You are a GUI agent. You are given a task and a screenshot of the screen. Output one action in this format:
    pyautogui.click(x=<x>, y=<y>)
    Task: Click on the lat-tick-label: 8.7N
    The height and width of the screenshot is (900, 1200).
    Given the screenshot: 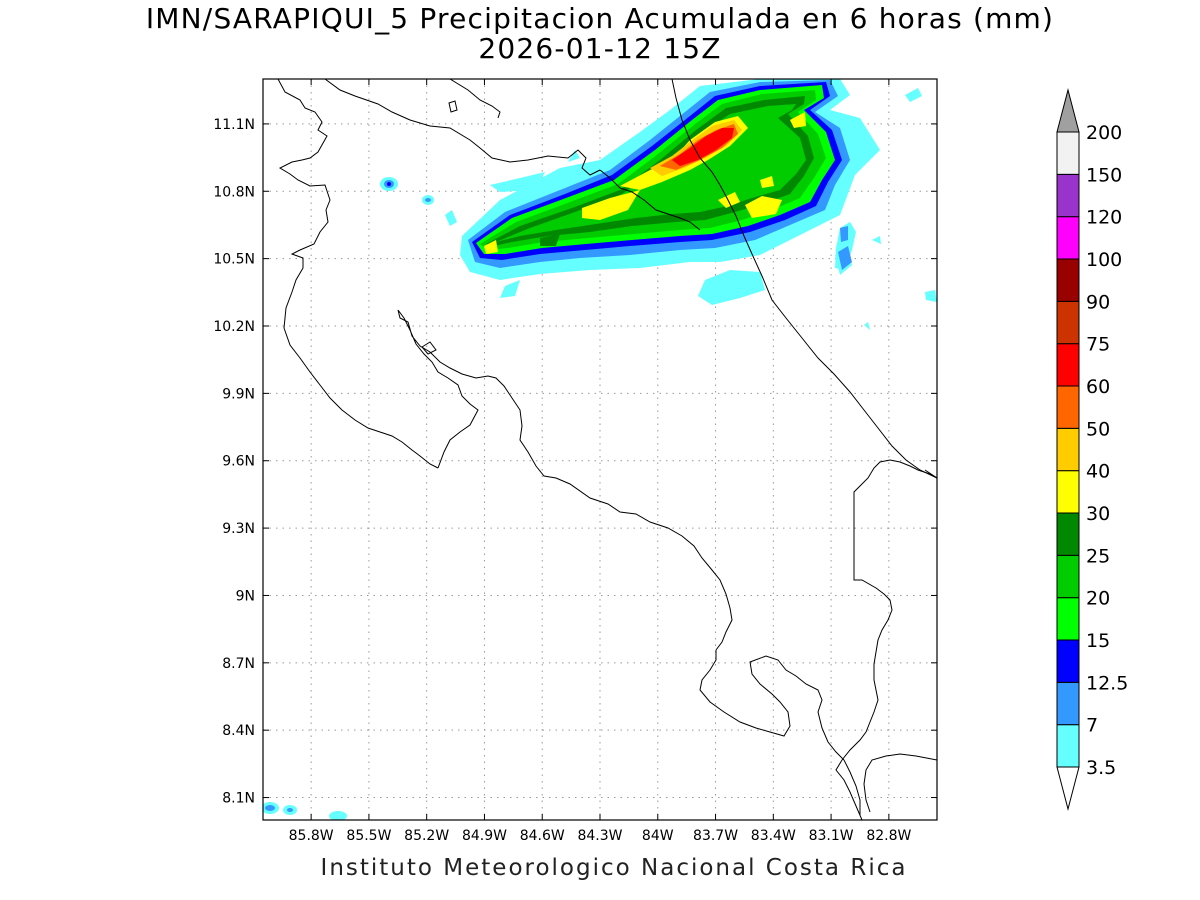 What is the action you would take?
    pyautogui.click(x=238, y=664)
    